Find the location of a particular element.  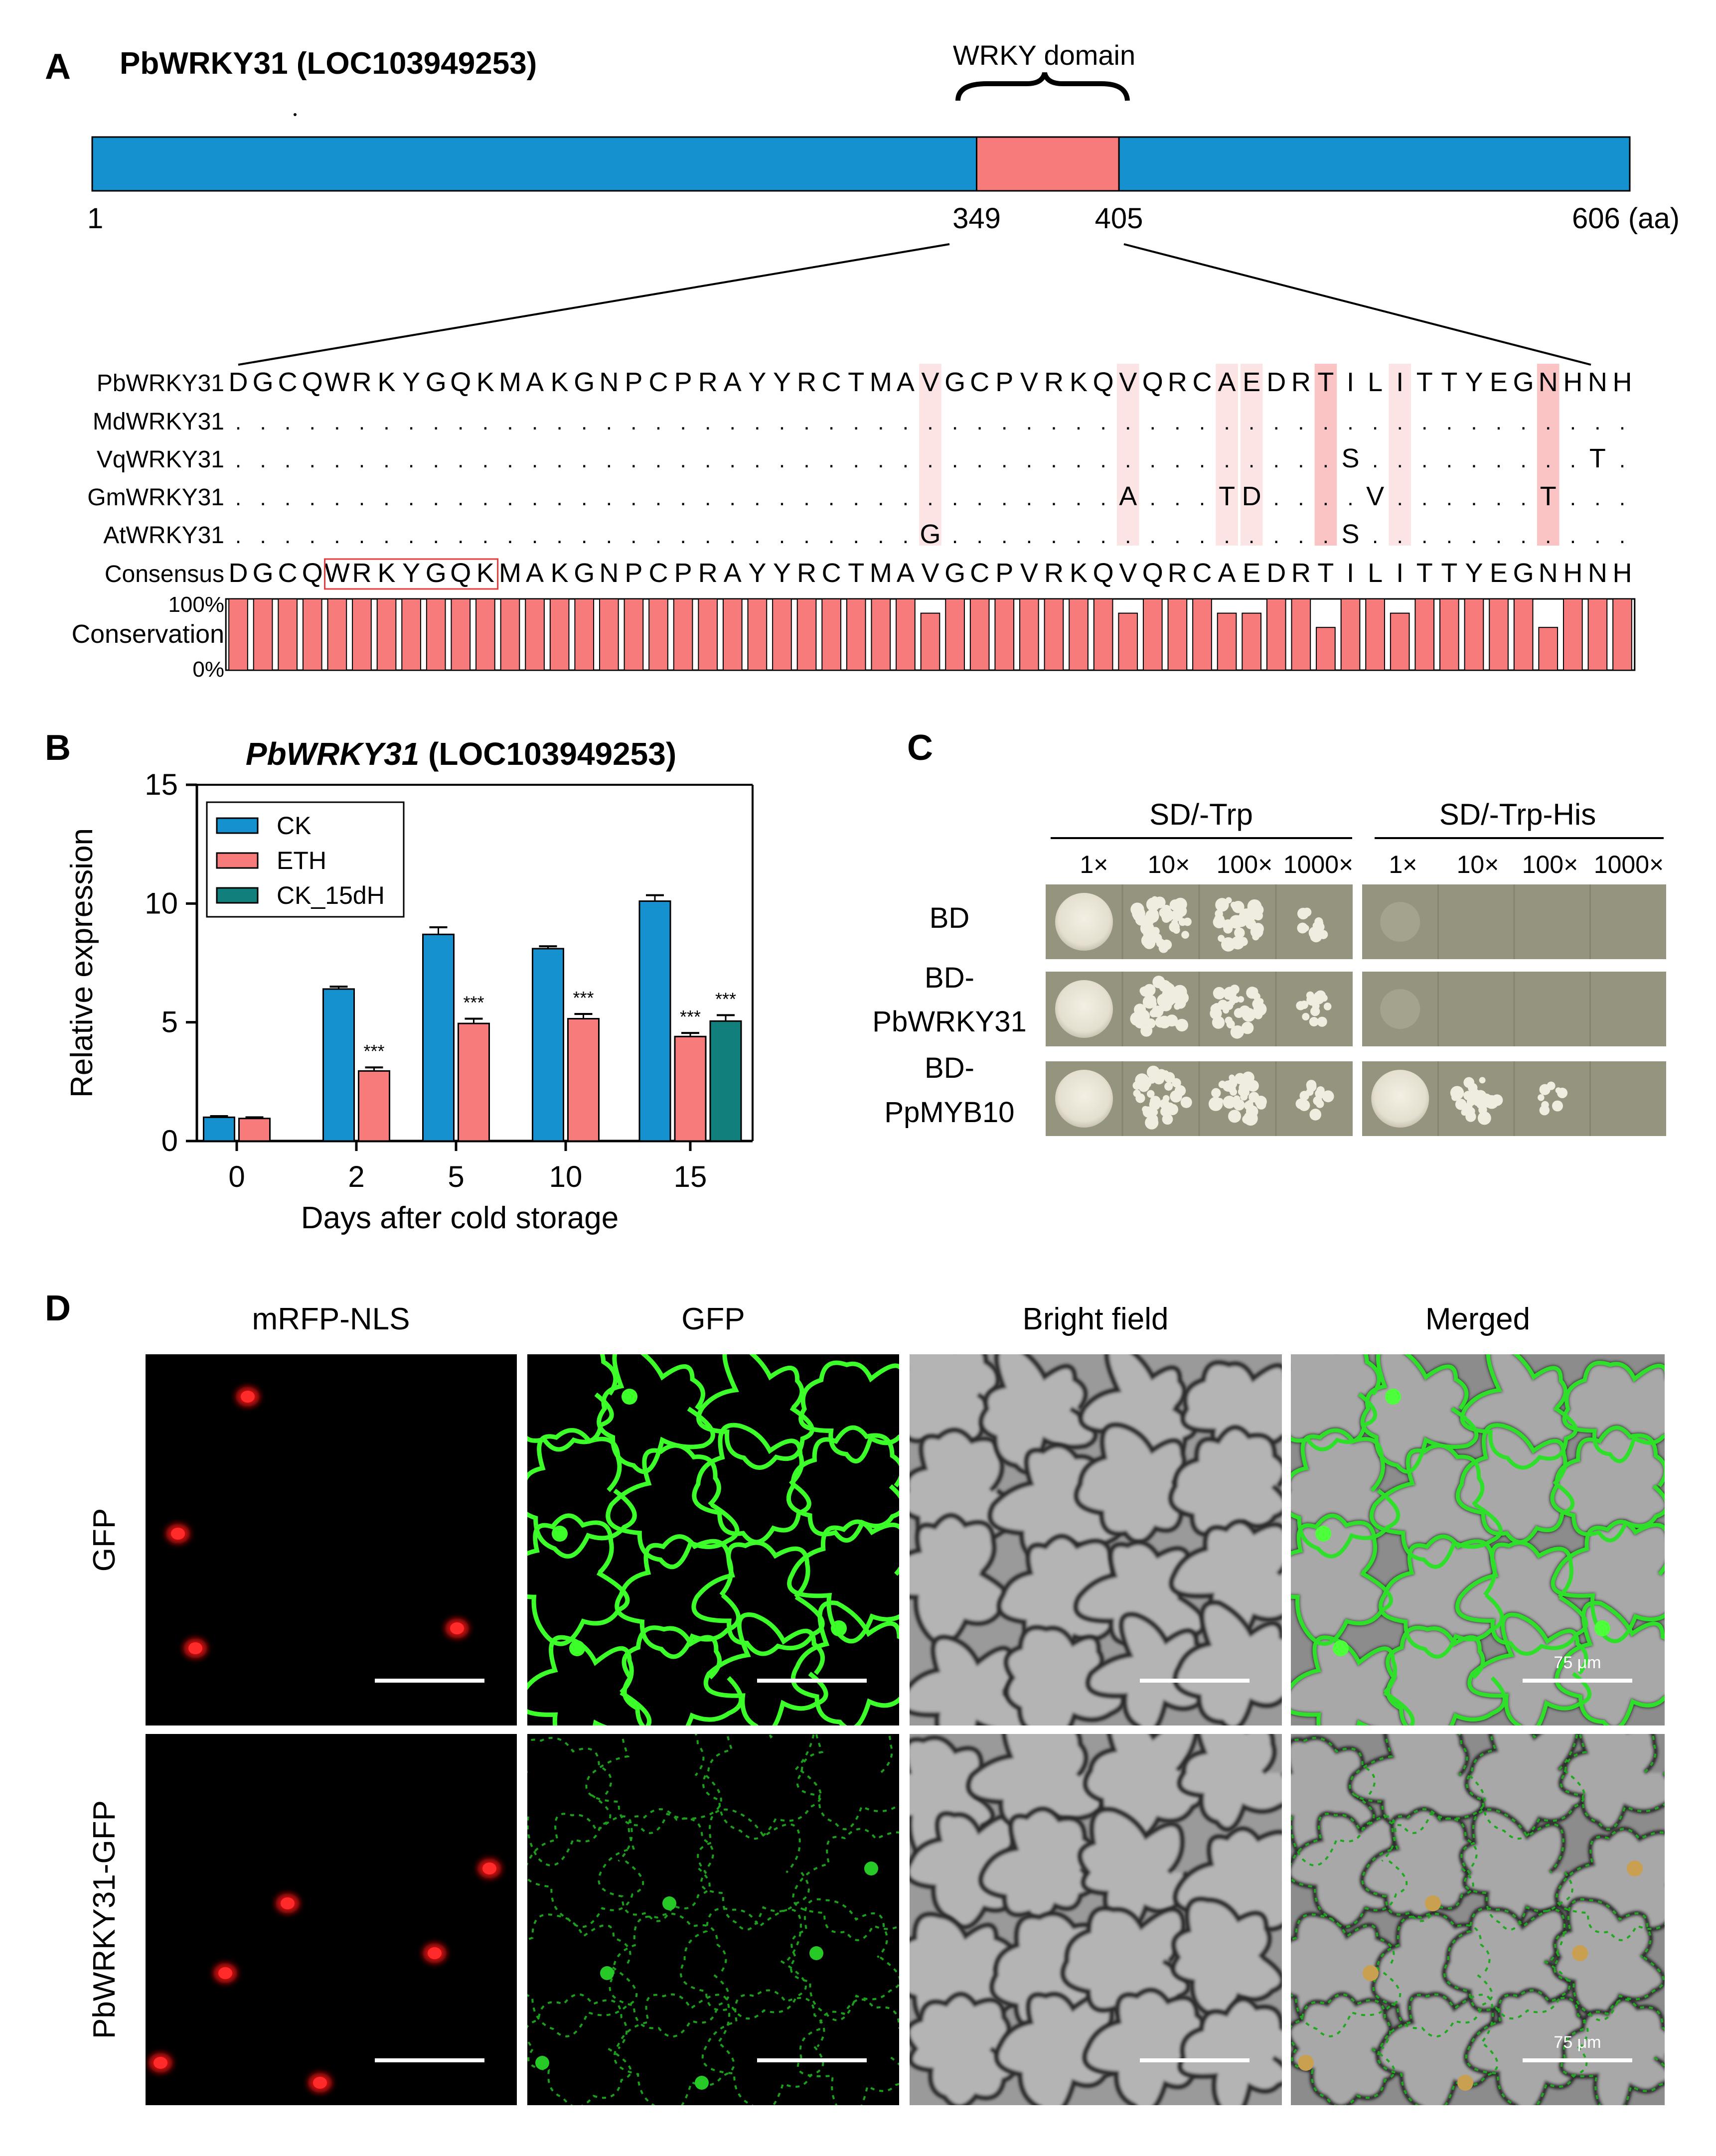

residue: N is located at coordinates (1548, 573).